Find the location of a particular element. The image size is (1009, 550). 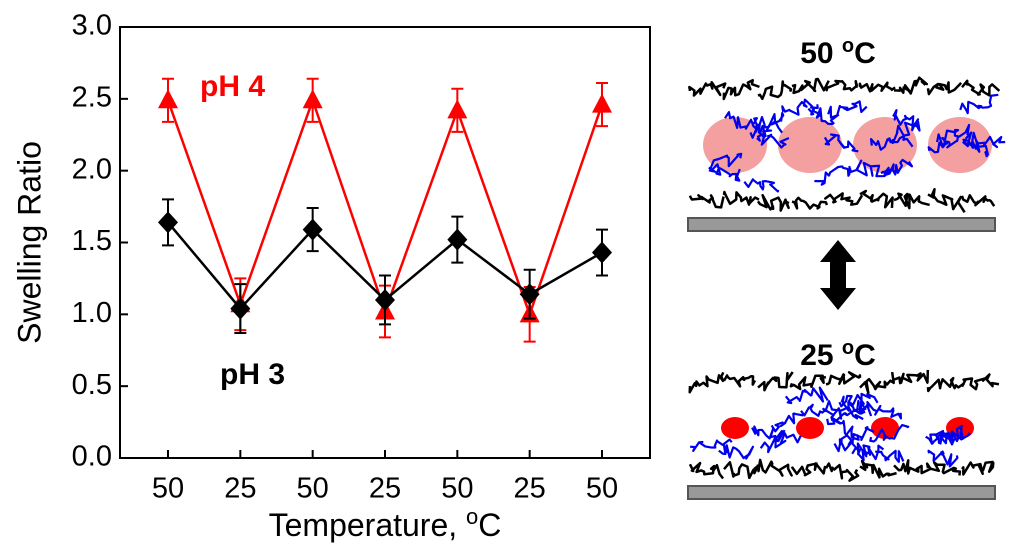

label-part: C is located at coordinates (865, 53).